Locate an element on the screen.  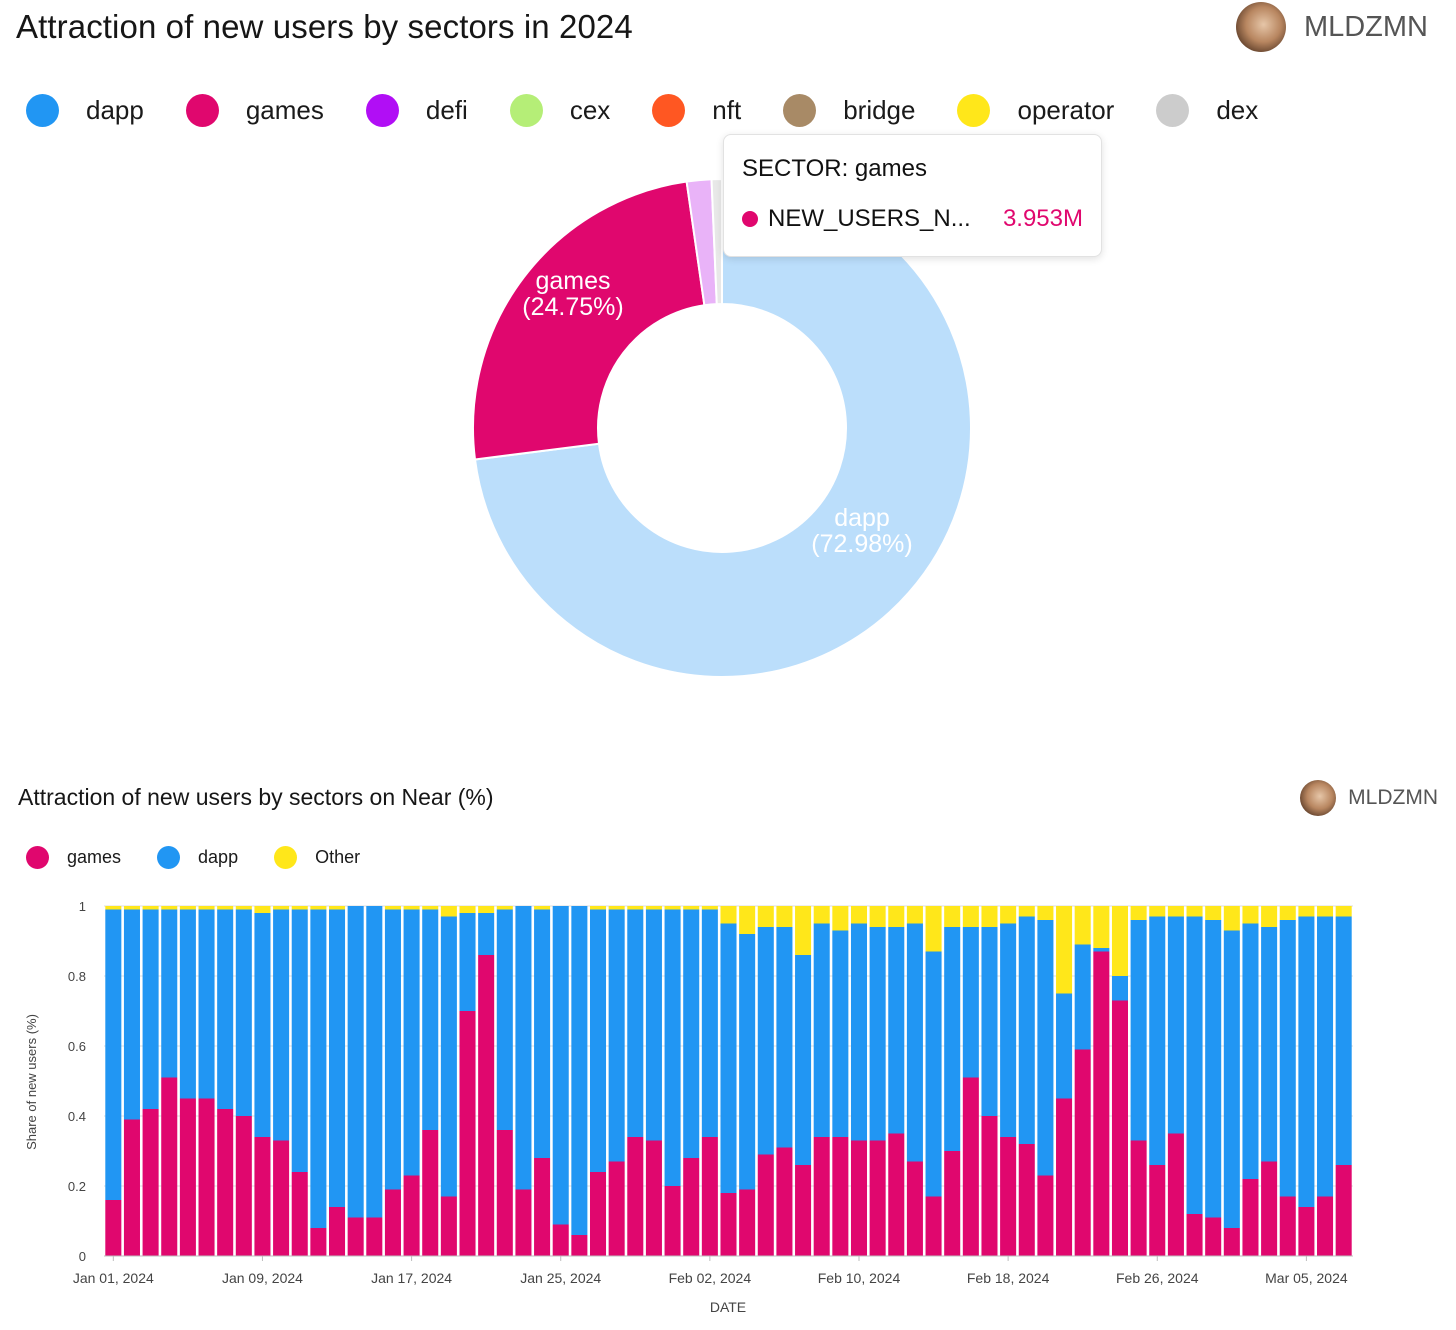
legend-item-operator: operator is located at coordinates (1035, 110).